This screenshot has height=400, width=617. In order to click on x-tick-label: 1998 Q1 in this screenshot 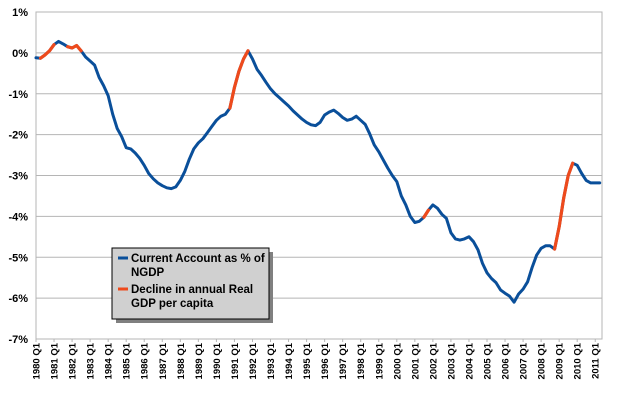, I will do `click(361, 360)`.